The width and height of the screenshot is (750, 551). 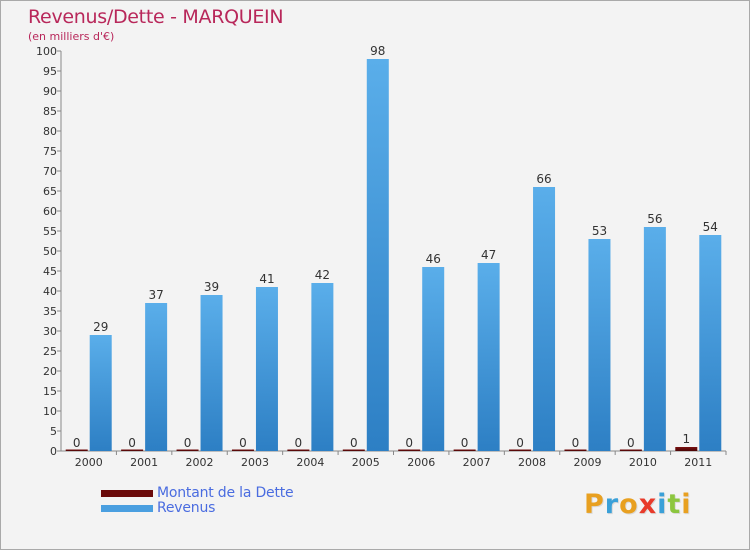 I want to click on data-label-revenus: 98, so click(x=377, y=51).